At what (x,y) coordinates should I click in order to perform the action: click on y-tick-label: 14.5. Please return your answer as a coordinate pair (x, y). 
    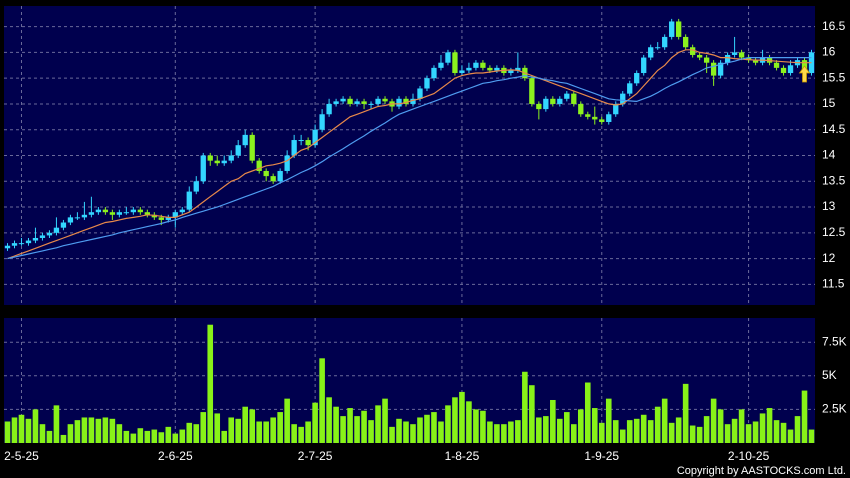
    Looking at the image, I should click on (834, 129).